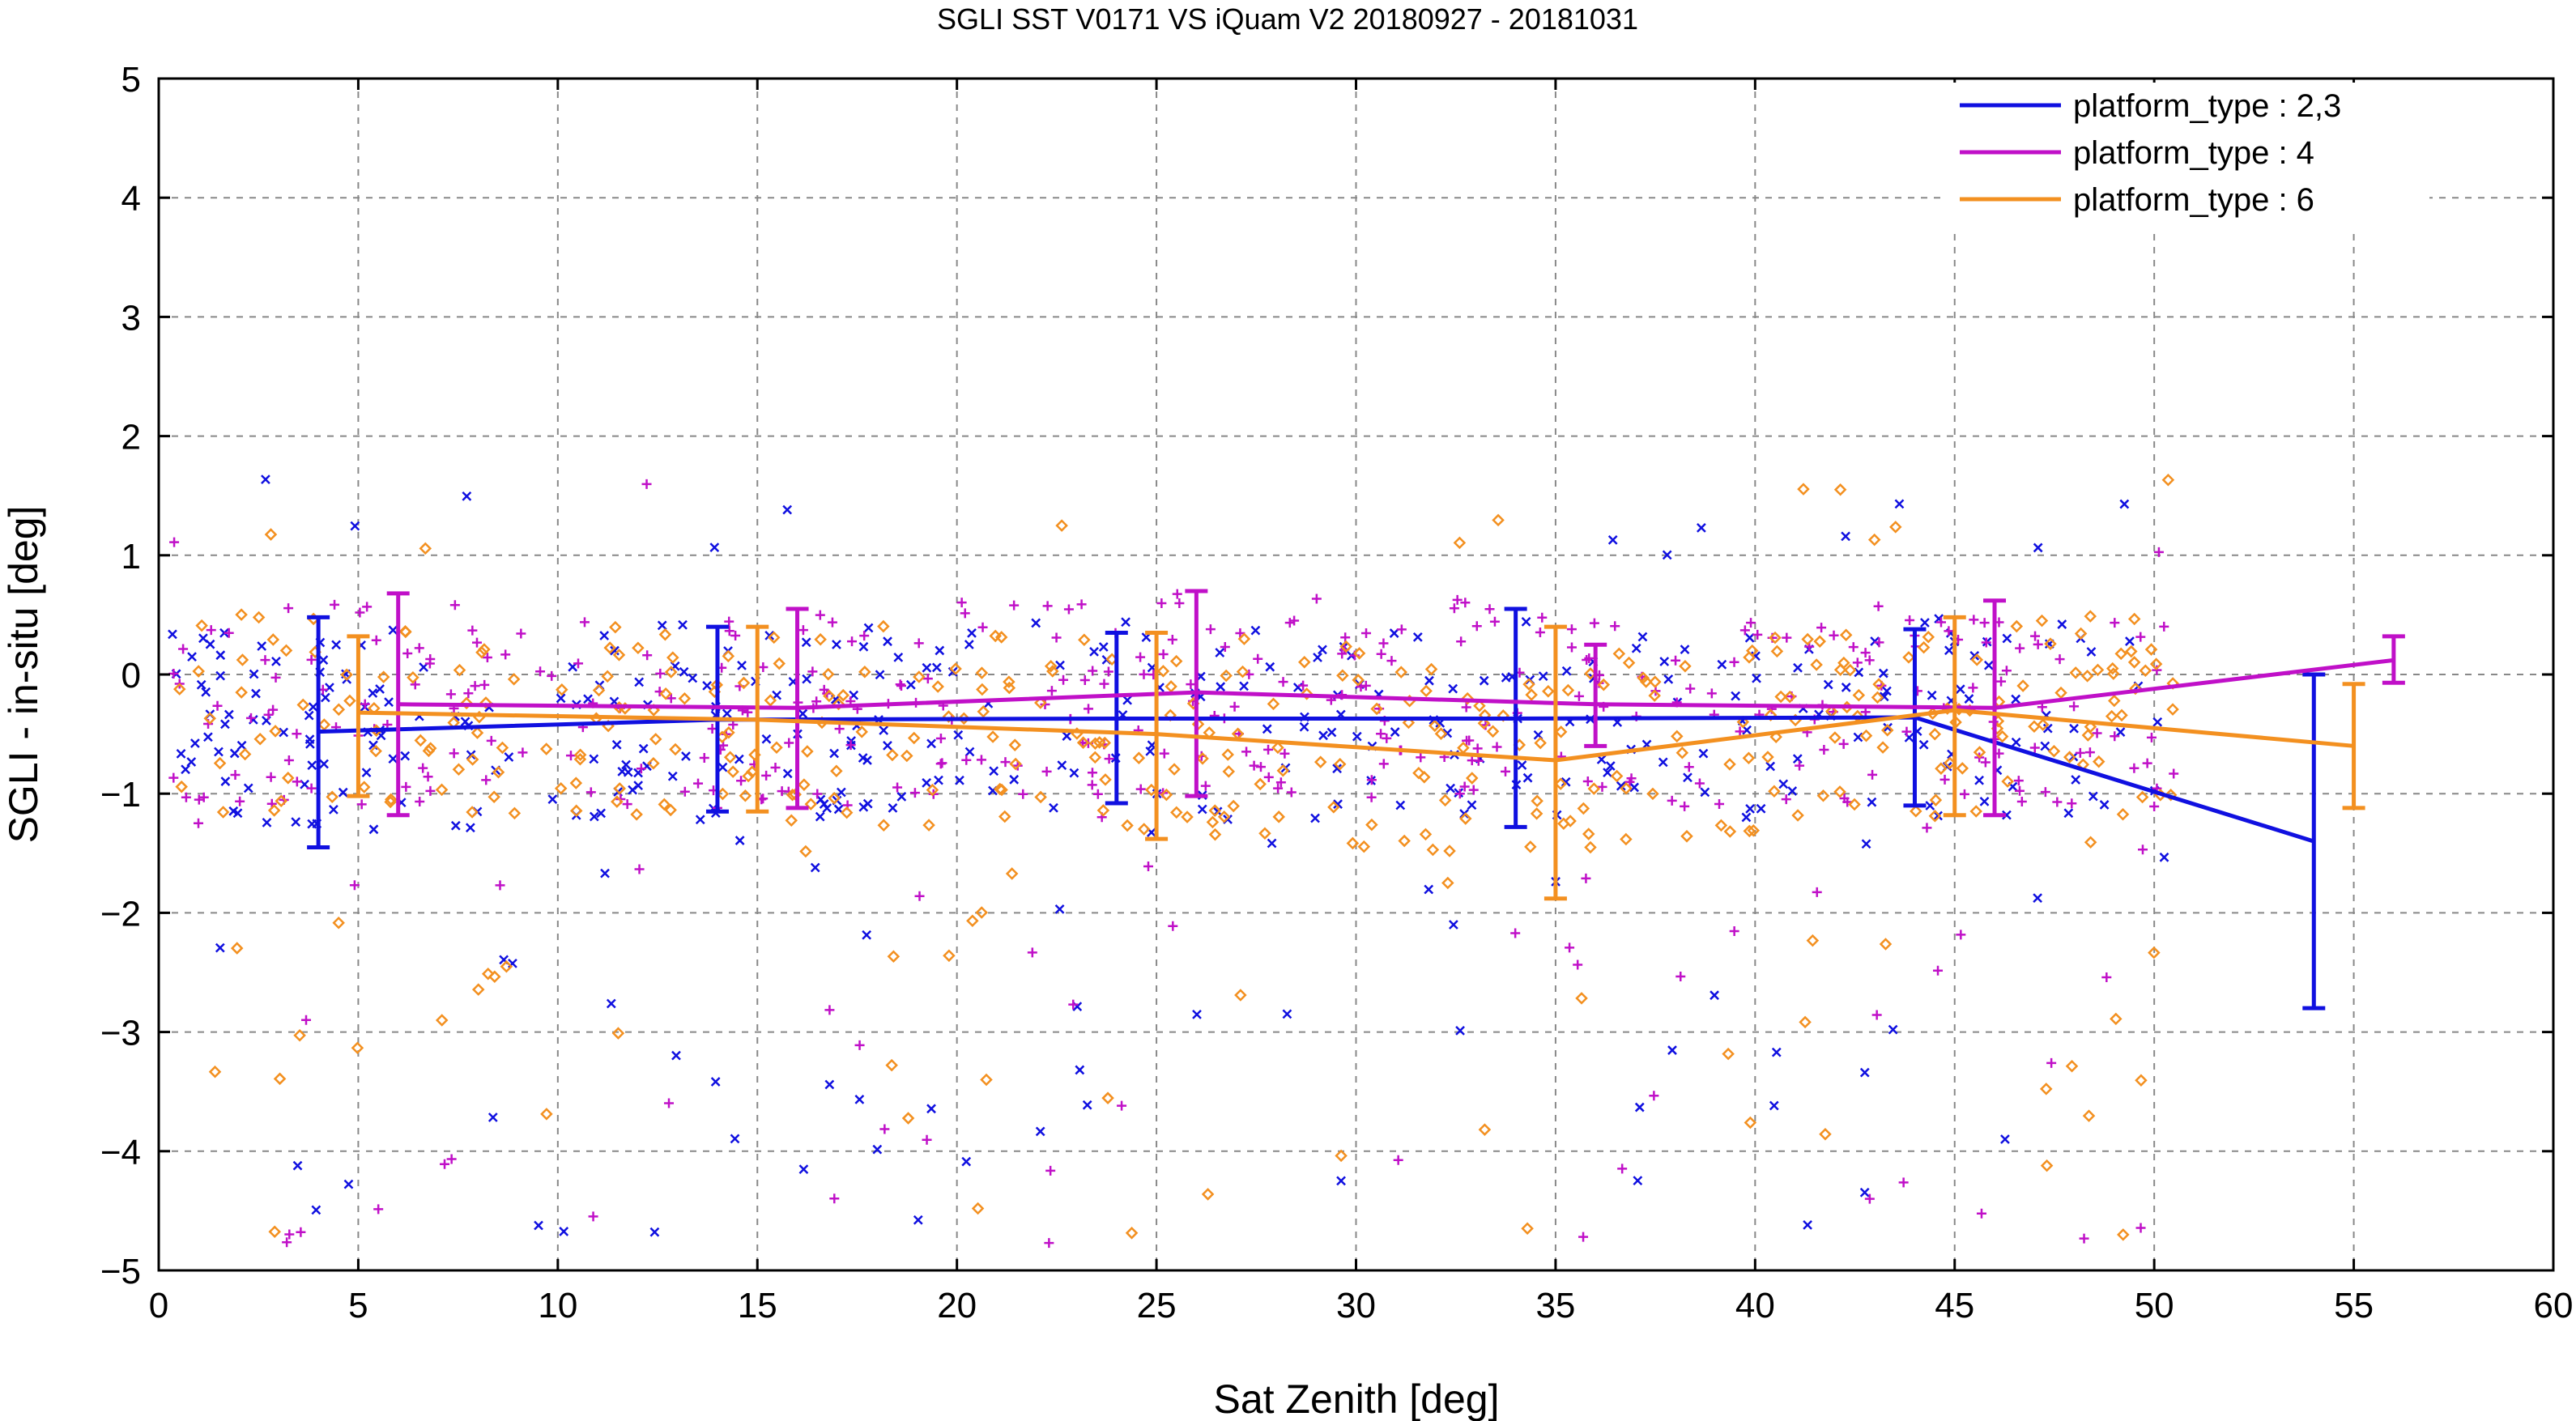 Image resolution: width=2576 pixels, height=1421 pixels. Describe the element at coordinates (1755, 1305) in the screenshot. I see `x-tick-label: 40` at that location.